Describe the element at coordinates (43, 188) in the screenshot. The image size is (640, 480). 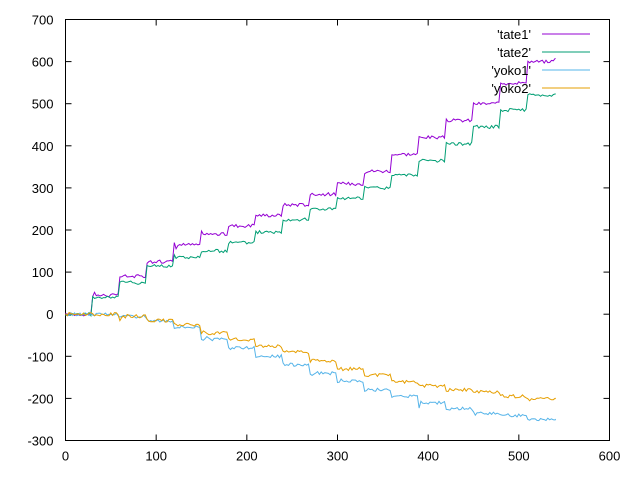
I see `y-tick-label: 300` at that location.